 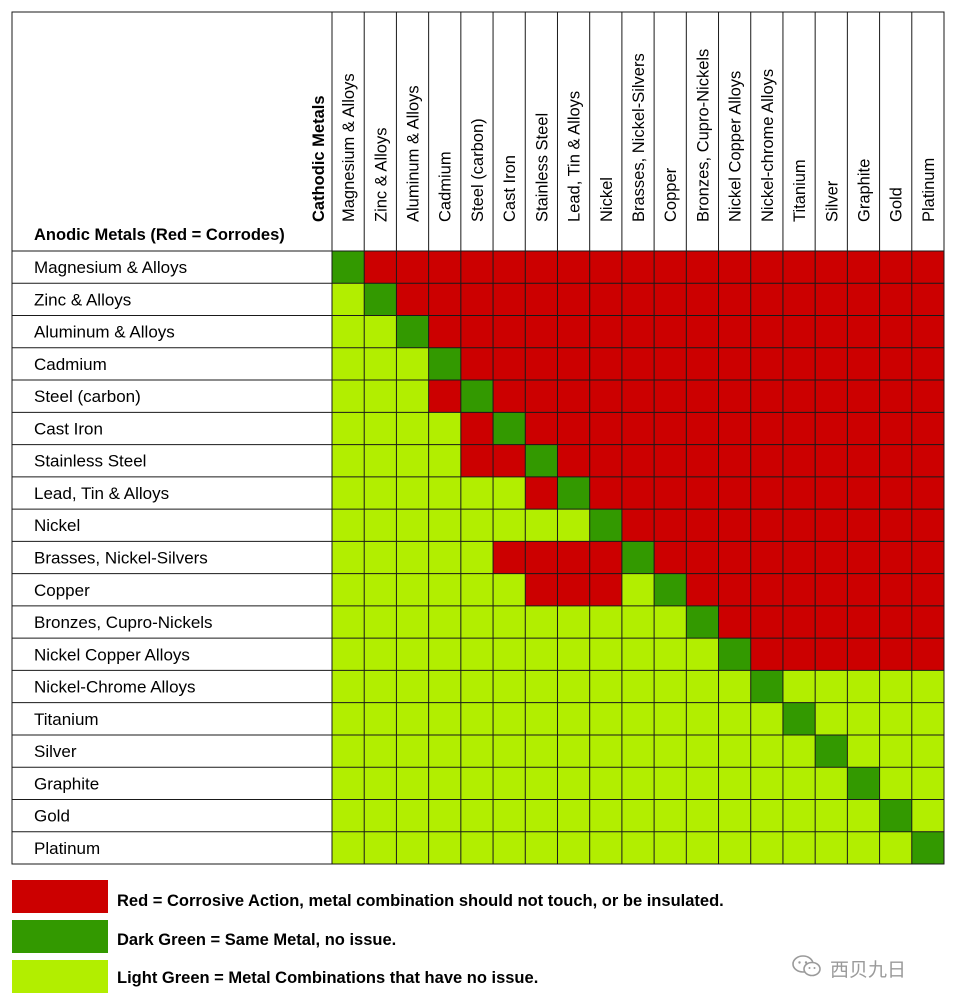 I want to click on wechat-icon, so click(x=807, y=968).